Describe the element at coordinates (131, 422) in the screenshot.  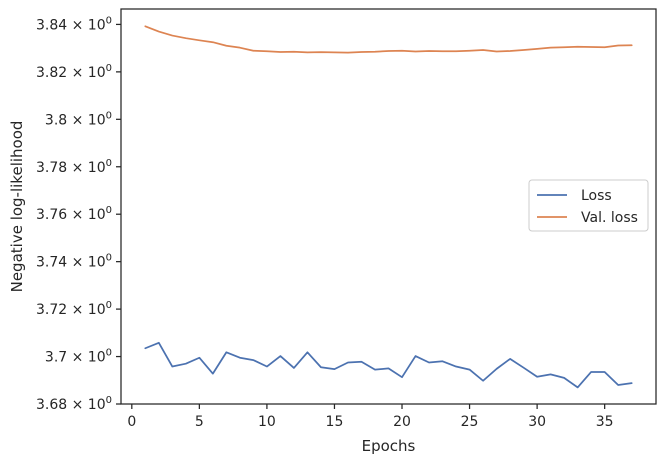
I see `x-tick-label: 0` at that location.